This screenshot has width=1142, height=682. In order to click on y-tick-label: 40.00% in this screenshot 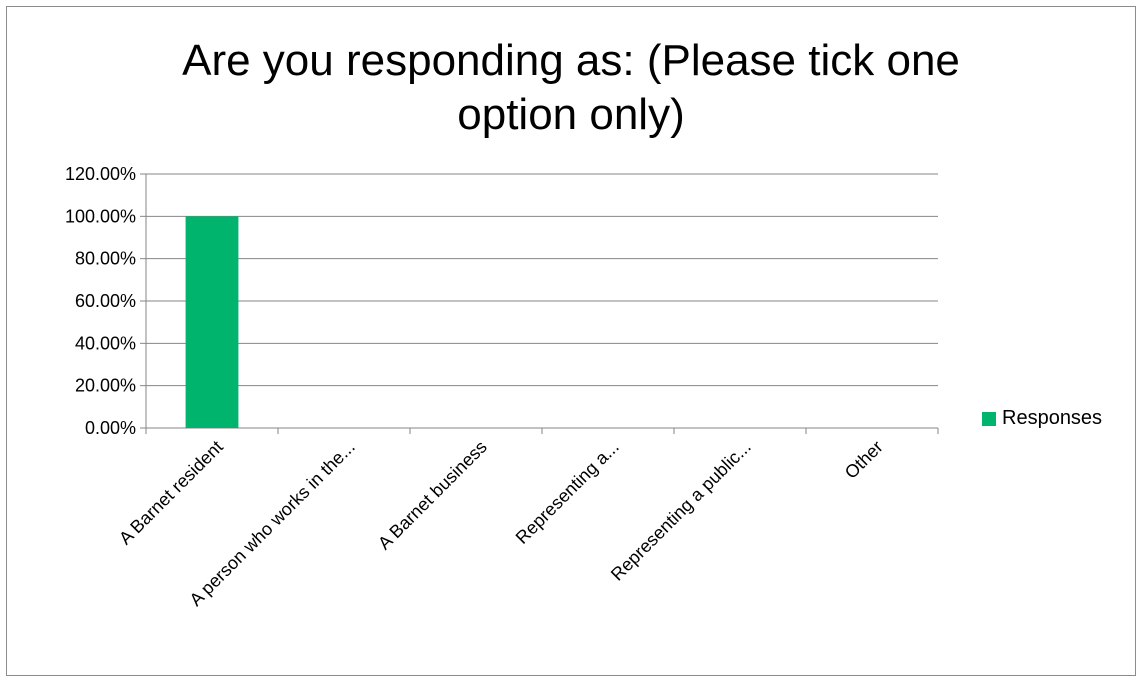, I will do `click(105, 343)`.